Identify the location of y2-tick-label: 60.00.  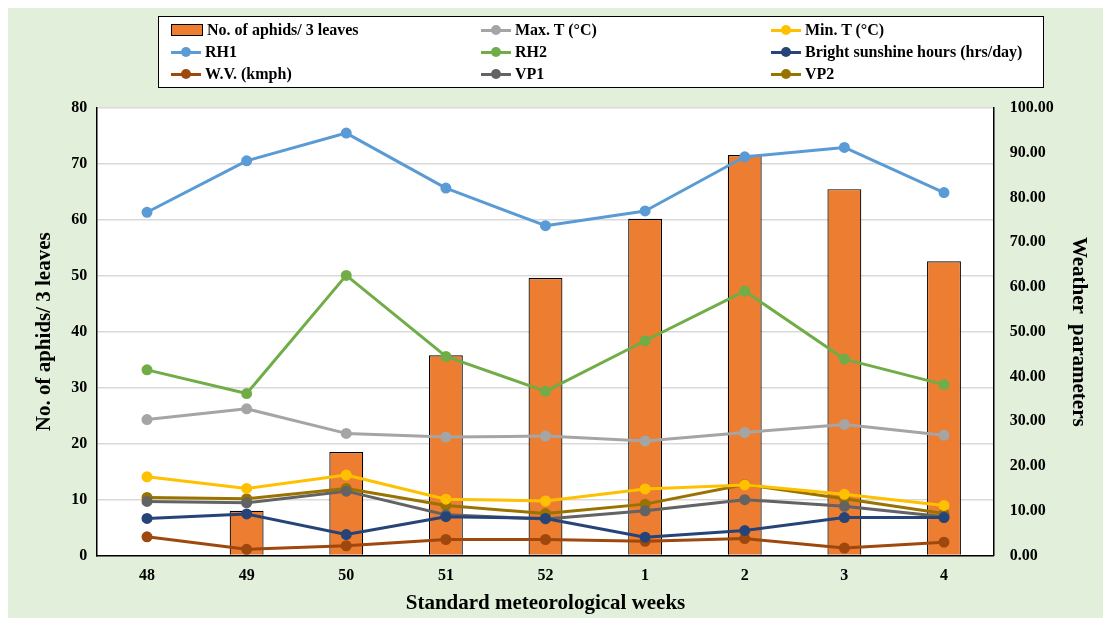
(1027, 286).